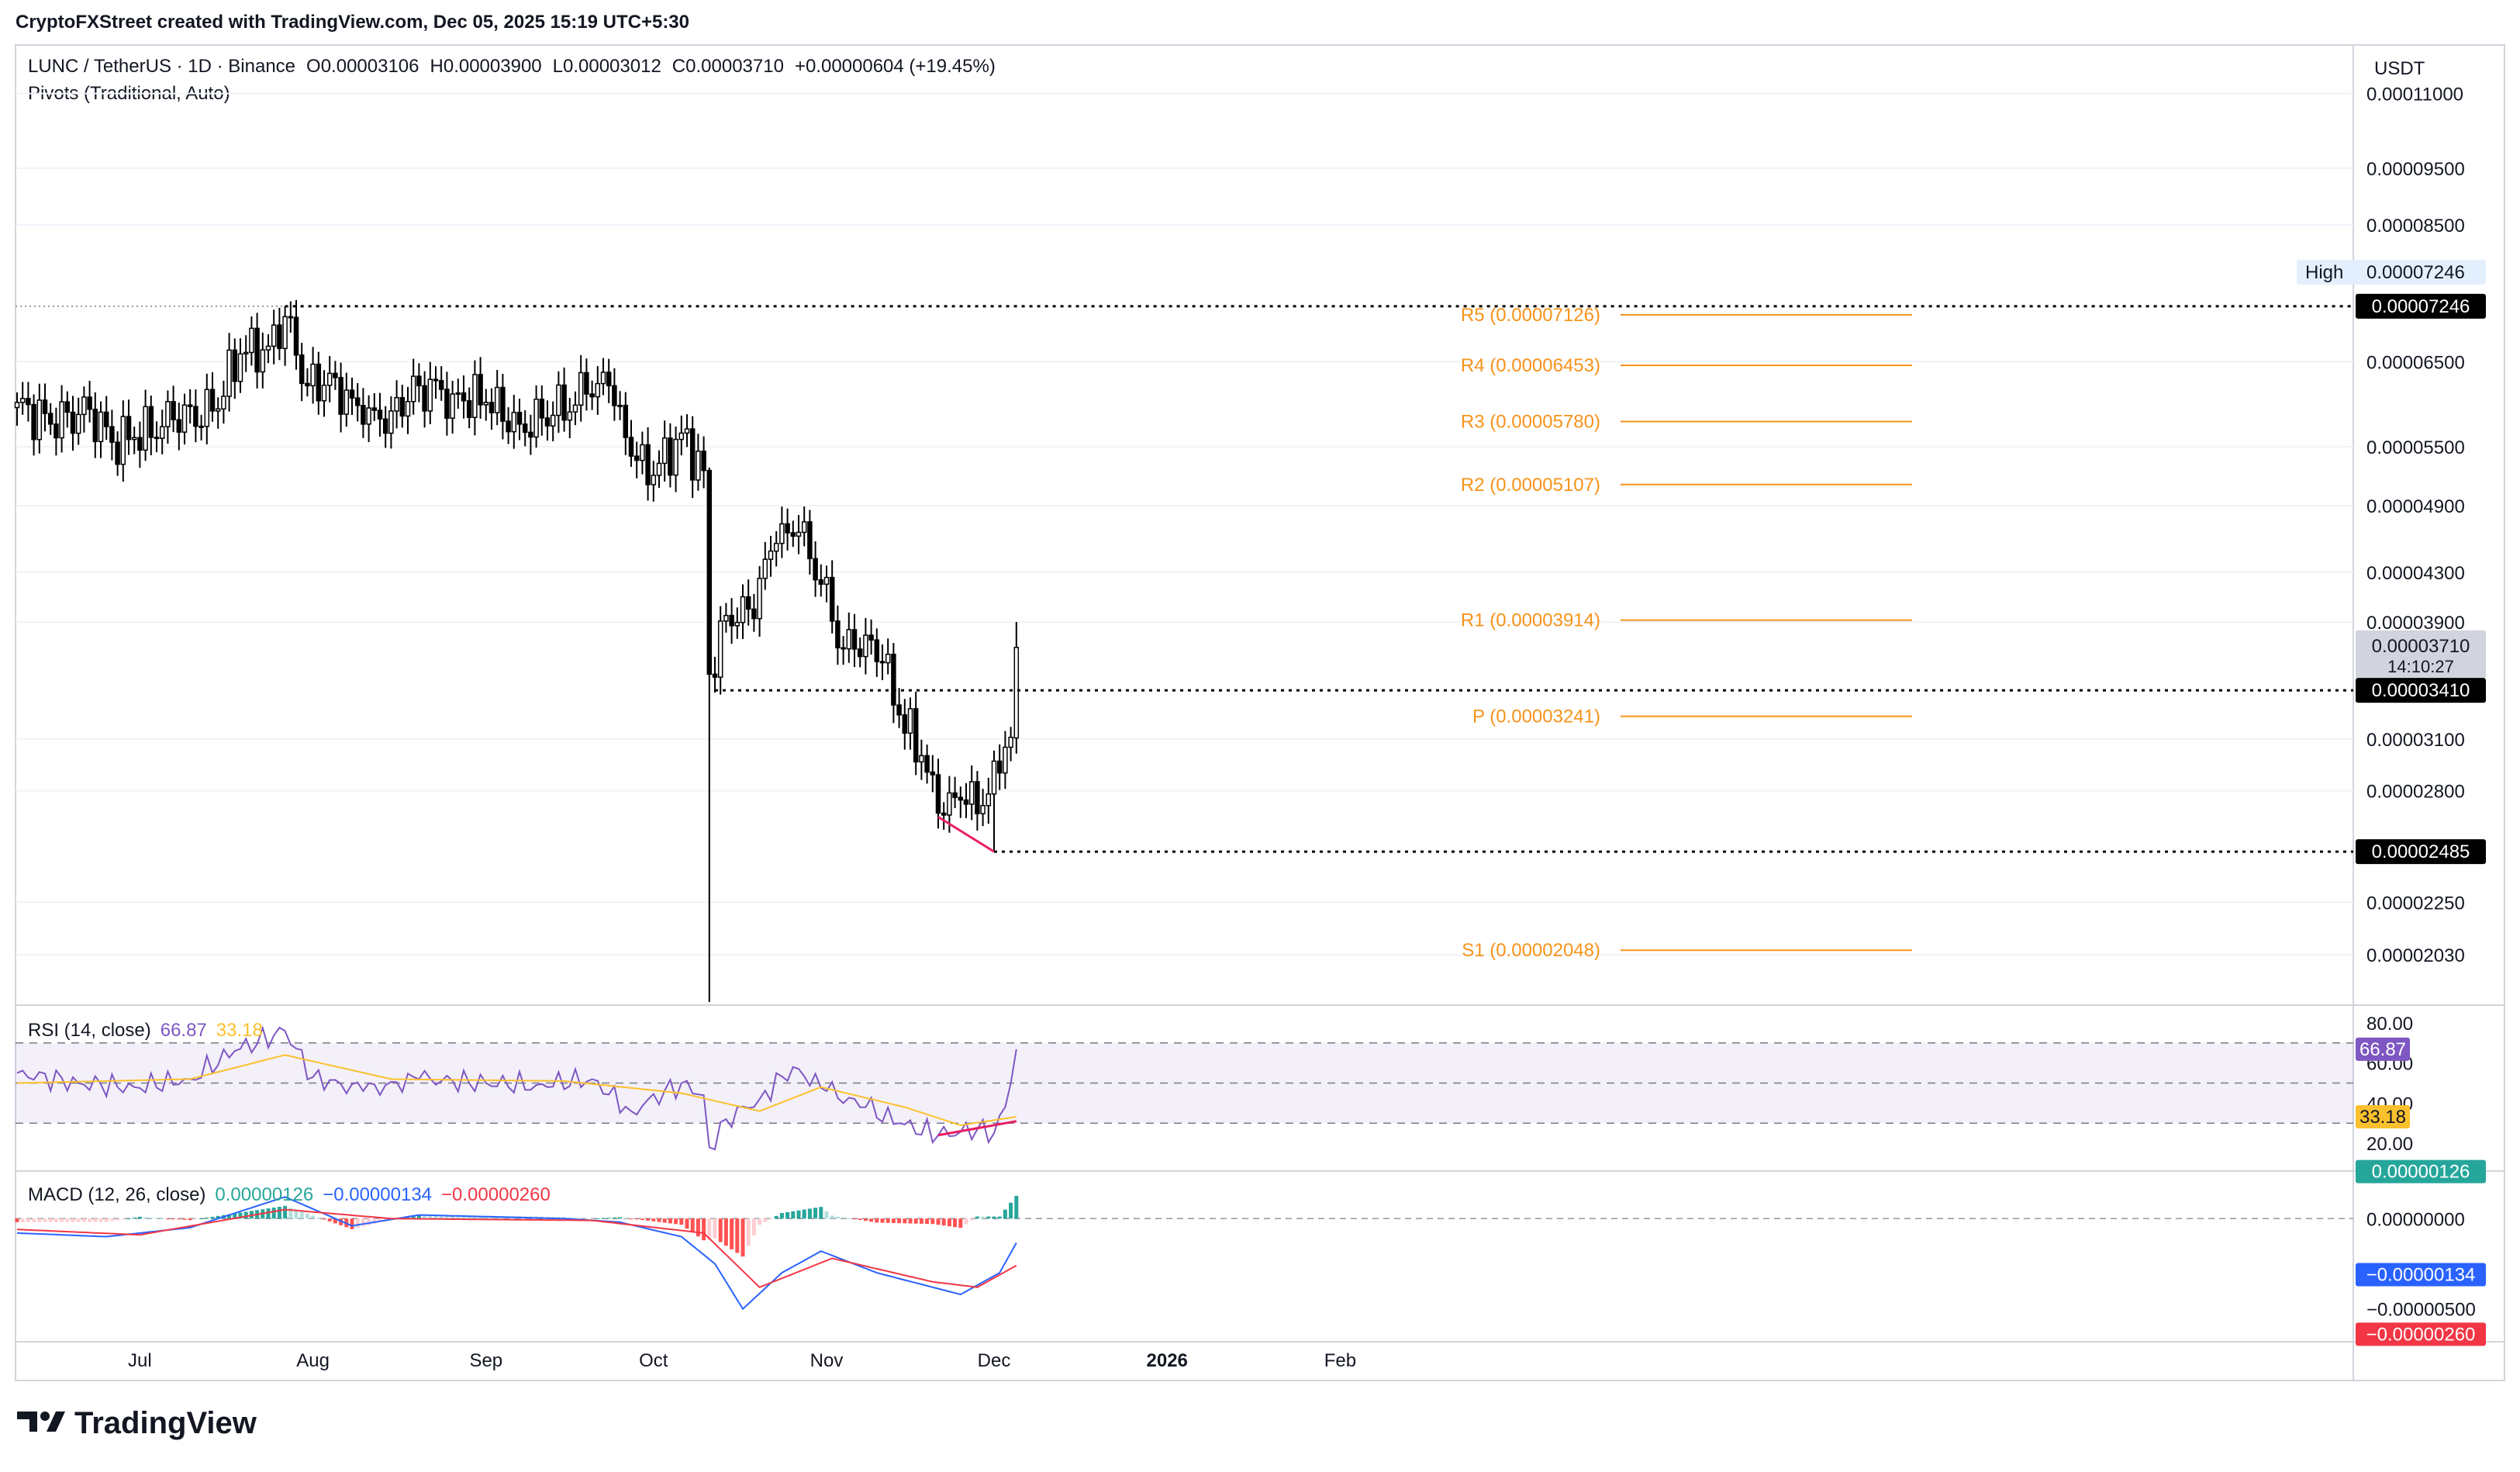 The width and height of the screenshot is (2520, 1472). I want to click on rsi-ma-badge: 33.18, so click(2382, 1117).